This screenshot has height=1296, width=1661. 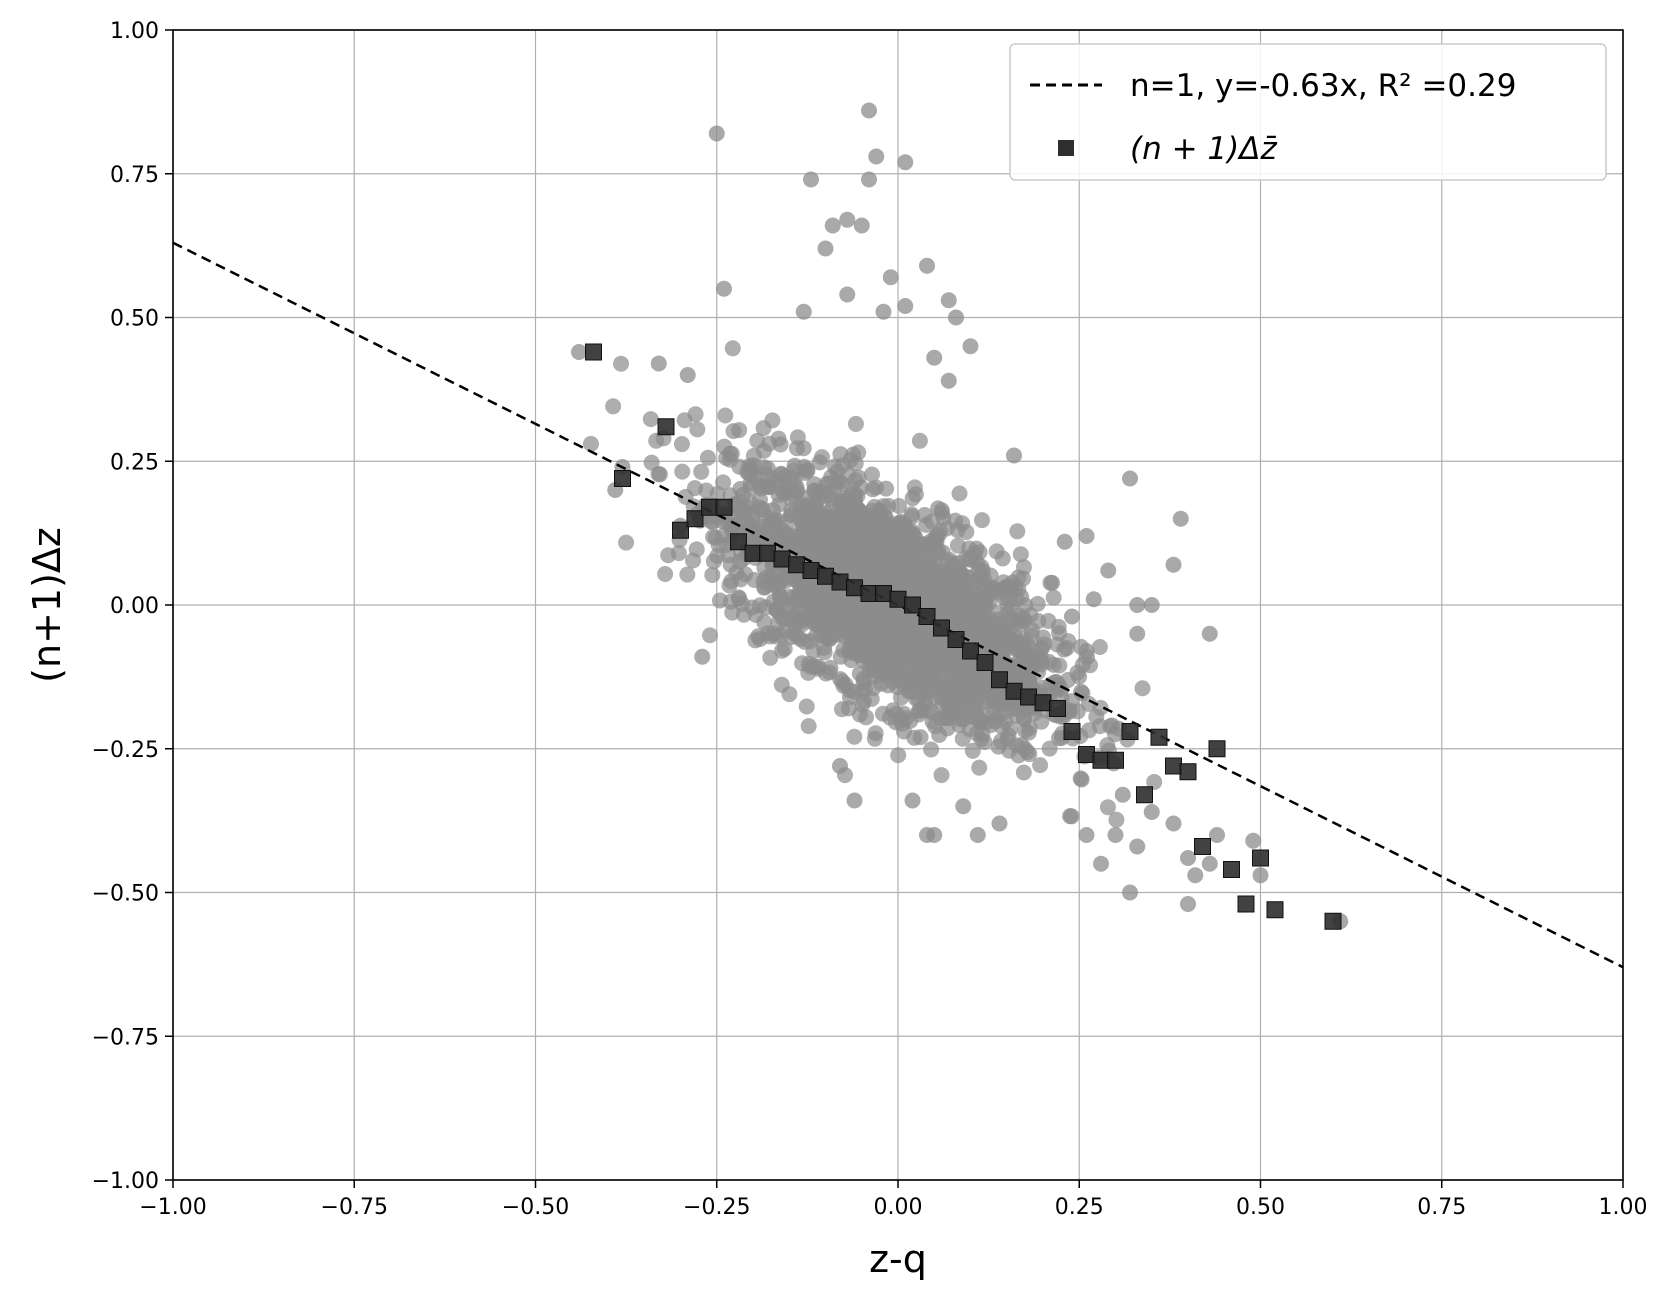 I want to click on y-tick-label: −0.25, so click(x=125, y=750).